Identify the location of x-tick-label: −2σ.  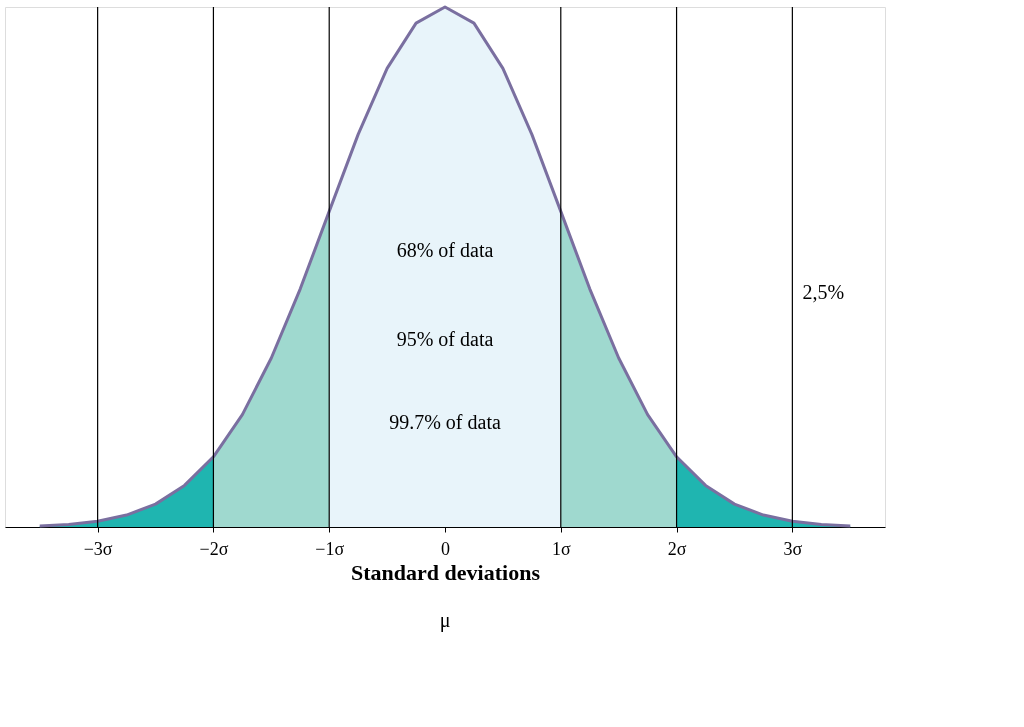
(214, 548).